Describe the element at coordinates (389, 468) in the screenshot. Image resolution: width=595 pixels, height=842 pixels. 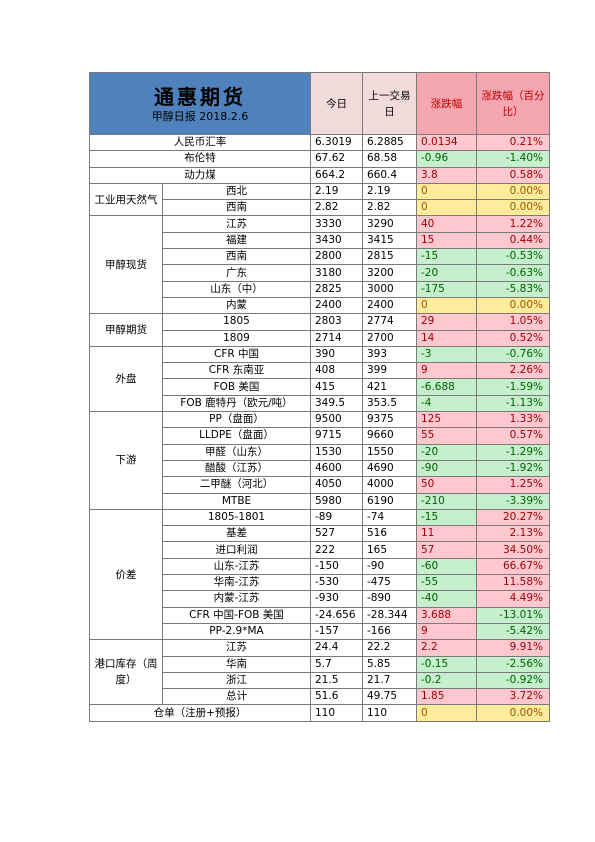
I see `prev-value: 4690` at that location.